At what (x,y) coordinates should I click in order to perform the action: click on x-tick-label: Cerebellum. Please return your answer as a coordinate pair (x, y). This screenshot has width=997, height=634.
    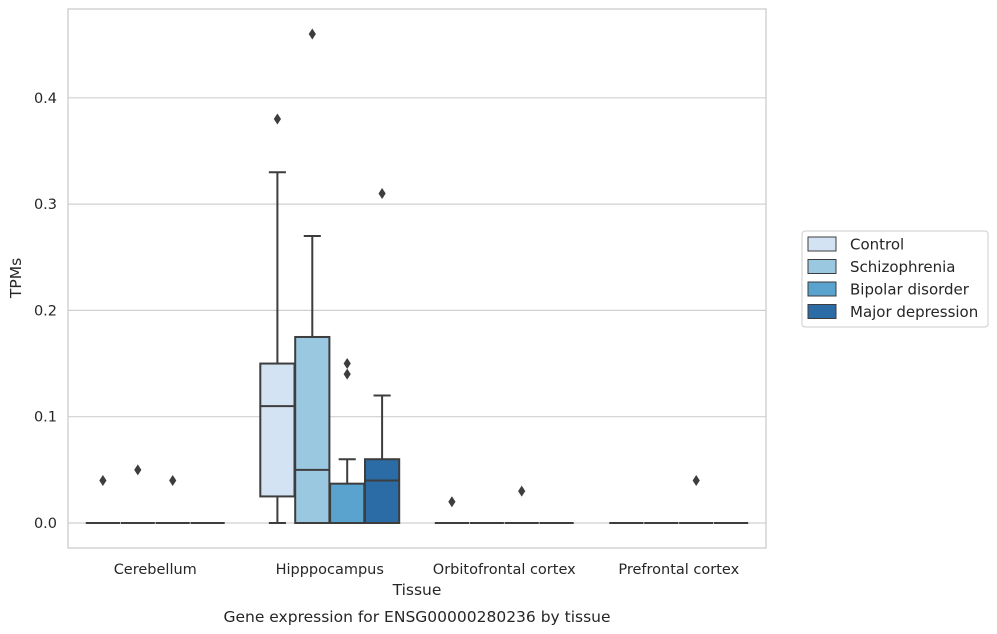
    Looking at the image, I should click on (155, 570).